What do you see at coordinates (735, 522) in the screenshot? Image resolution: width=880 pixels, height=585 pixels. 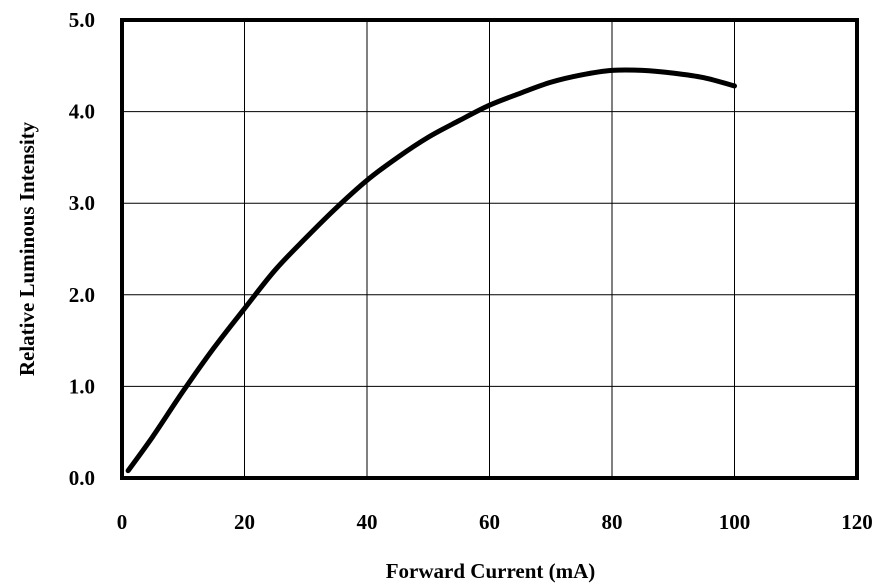 I see `x-tick-label-5: 100` at bounding box center [735, 522].